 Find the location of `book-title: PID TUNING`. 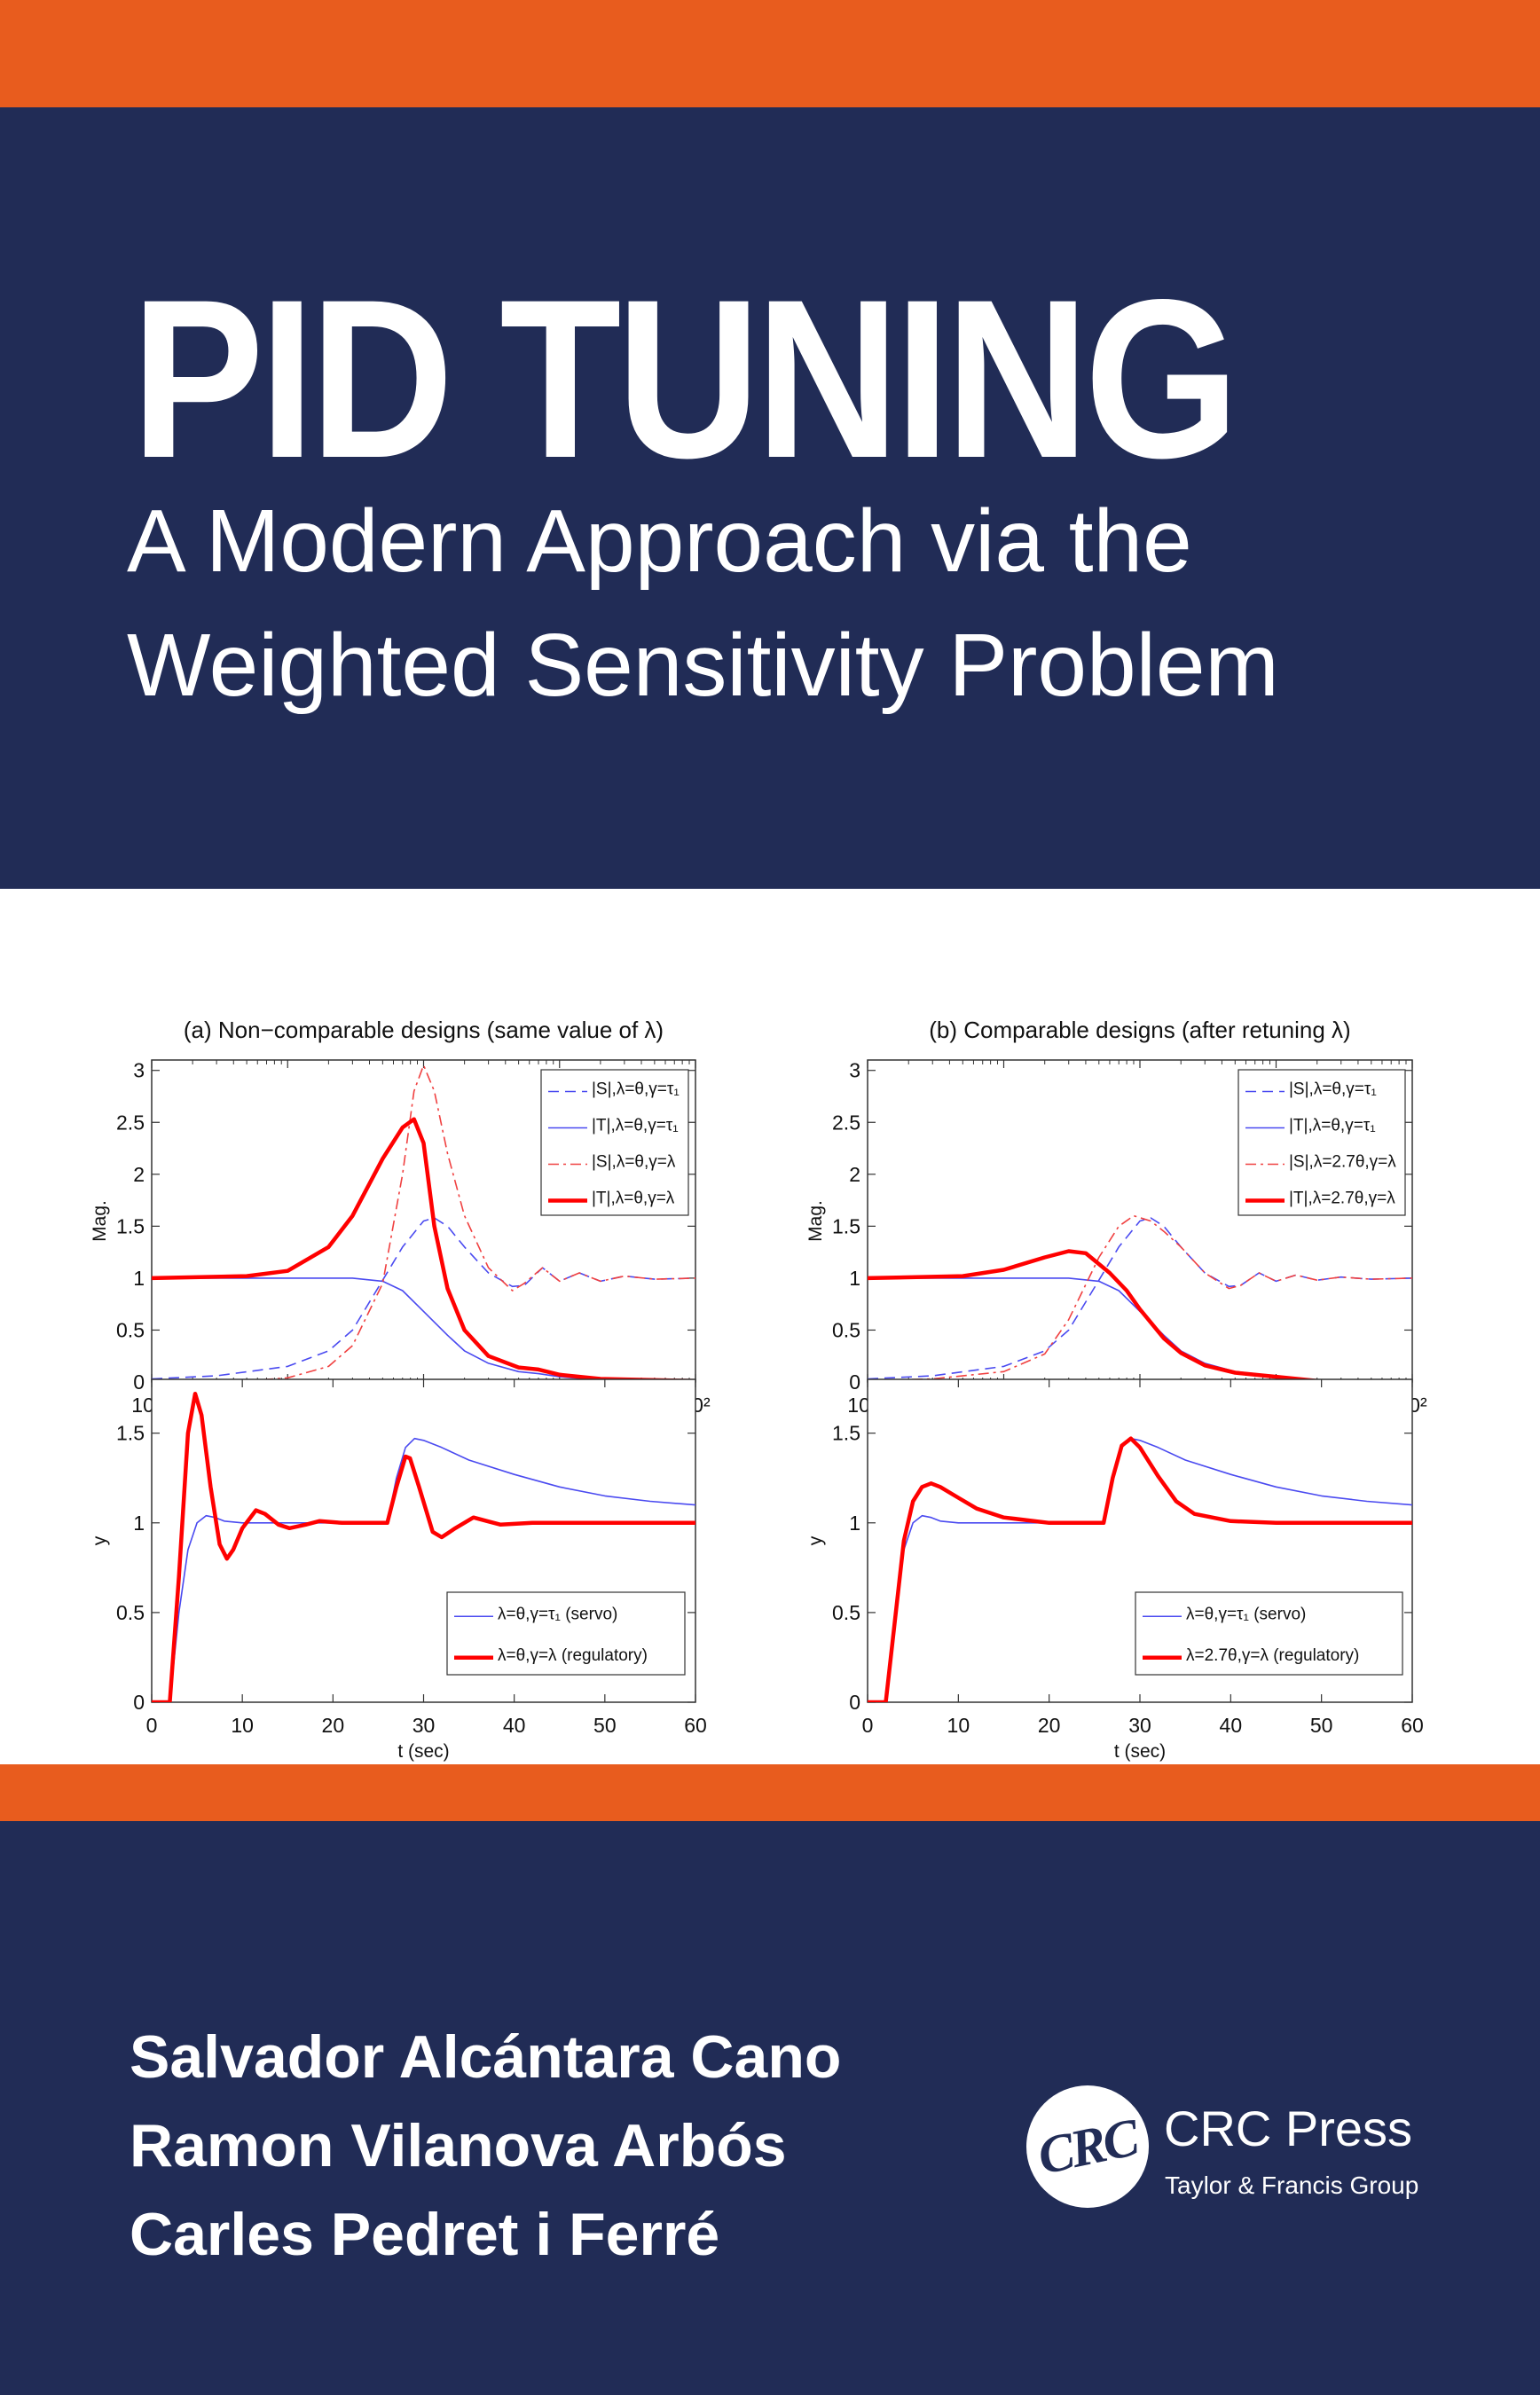

book-title: PID TUNING is located at coordinates (685, 380).